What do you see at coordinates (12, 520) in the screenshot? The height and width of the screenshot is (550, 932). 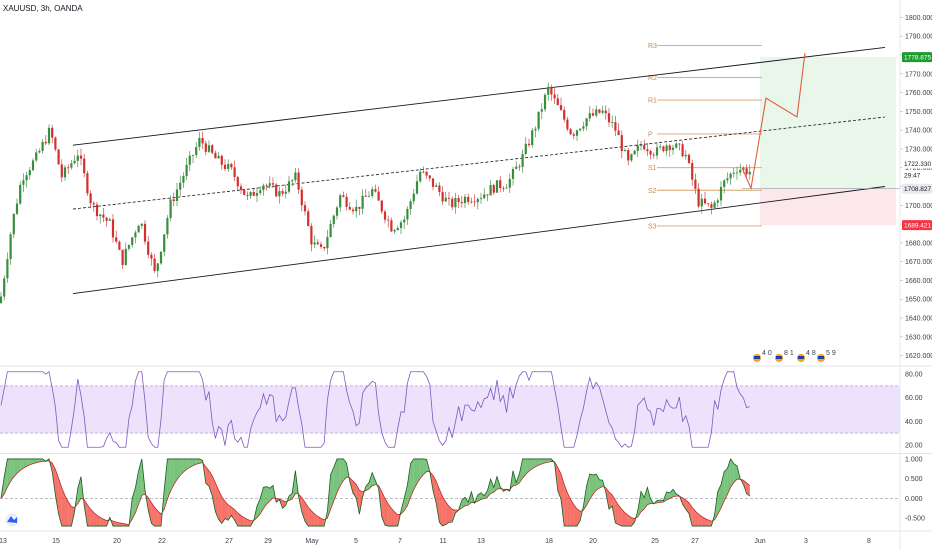 I see `logo-icon` at bounding box center [12, 520].